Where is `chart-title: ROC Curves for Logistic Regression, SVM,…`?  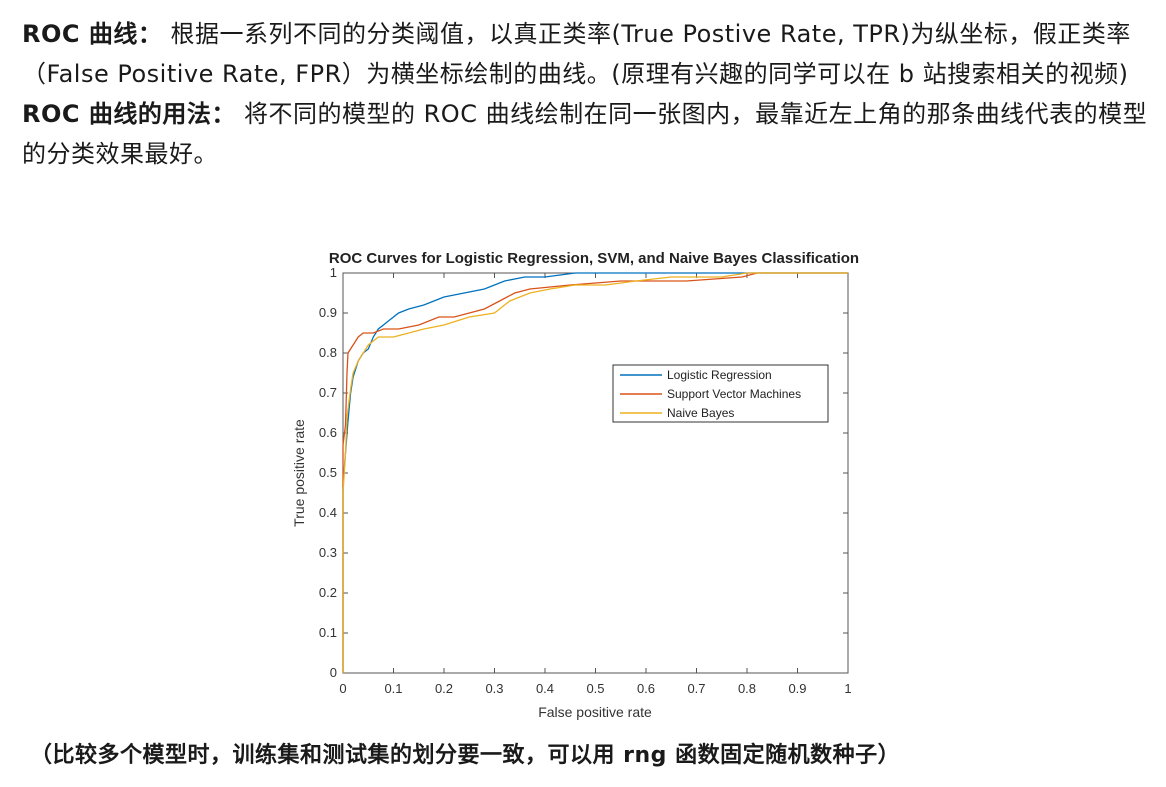
chart-title: ROC Curves for Logistic Regression, SVM,… is located at coordinates (594, 258).